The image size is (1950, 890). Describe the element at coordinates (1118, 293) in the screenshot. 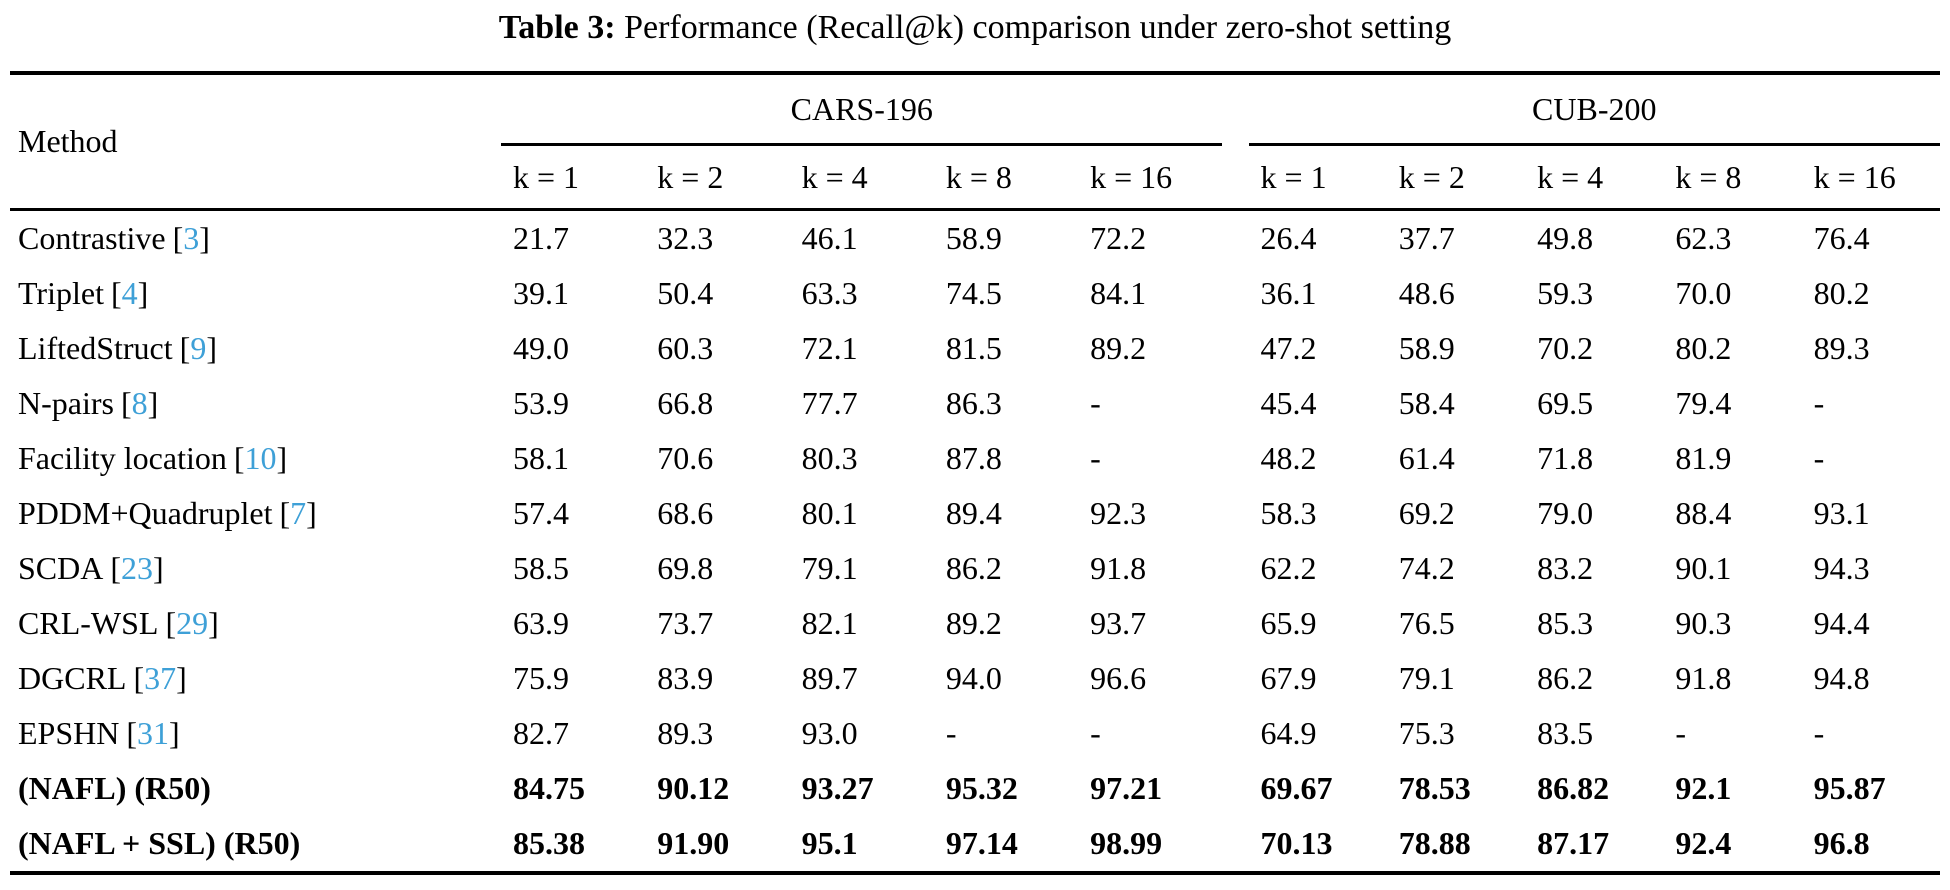

I see `value-cell-cars-k16: 84.1` at that location.